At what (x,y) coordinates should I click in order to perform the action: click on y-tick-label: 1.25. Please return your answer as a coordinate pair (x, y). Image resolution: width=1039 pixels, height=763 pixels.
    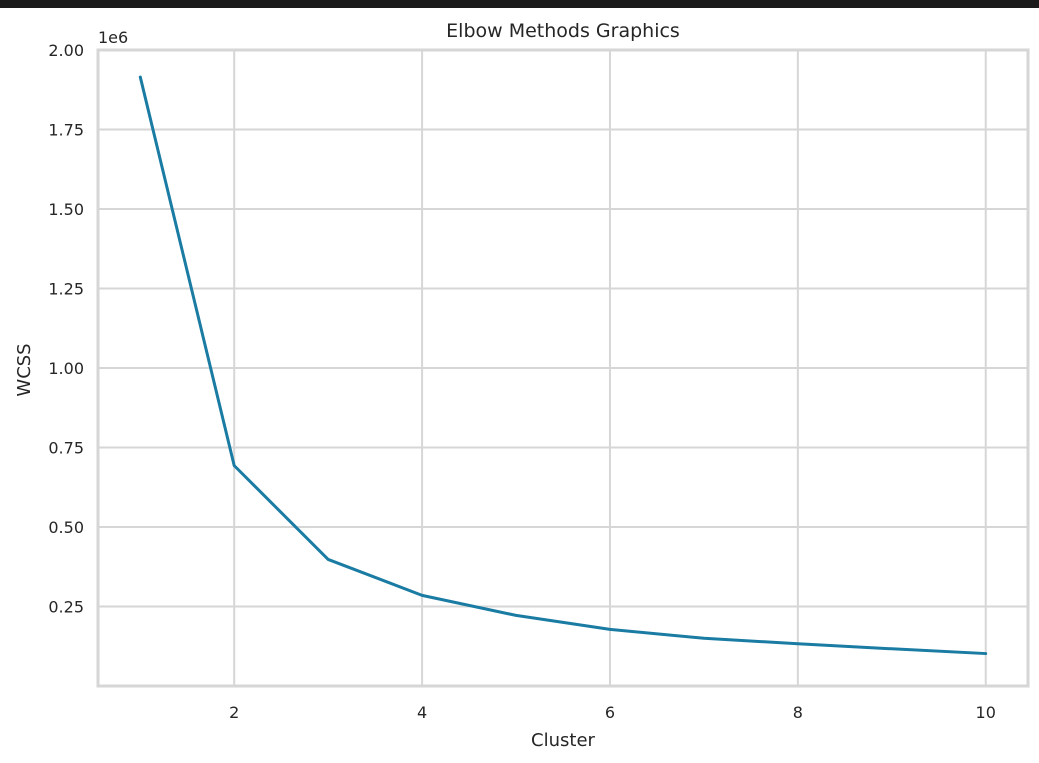
    Looking at the image, I should click on (66, 289).